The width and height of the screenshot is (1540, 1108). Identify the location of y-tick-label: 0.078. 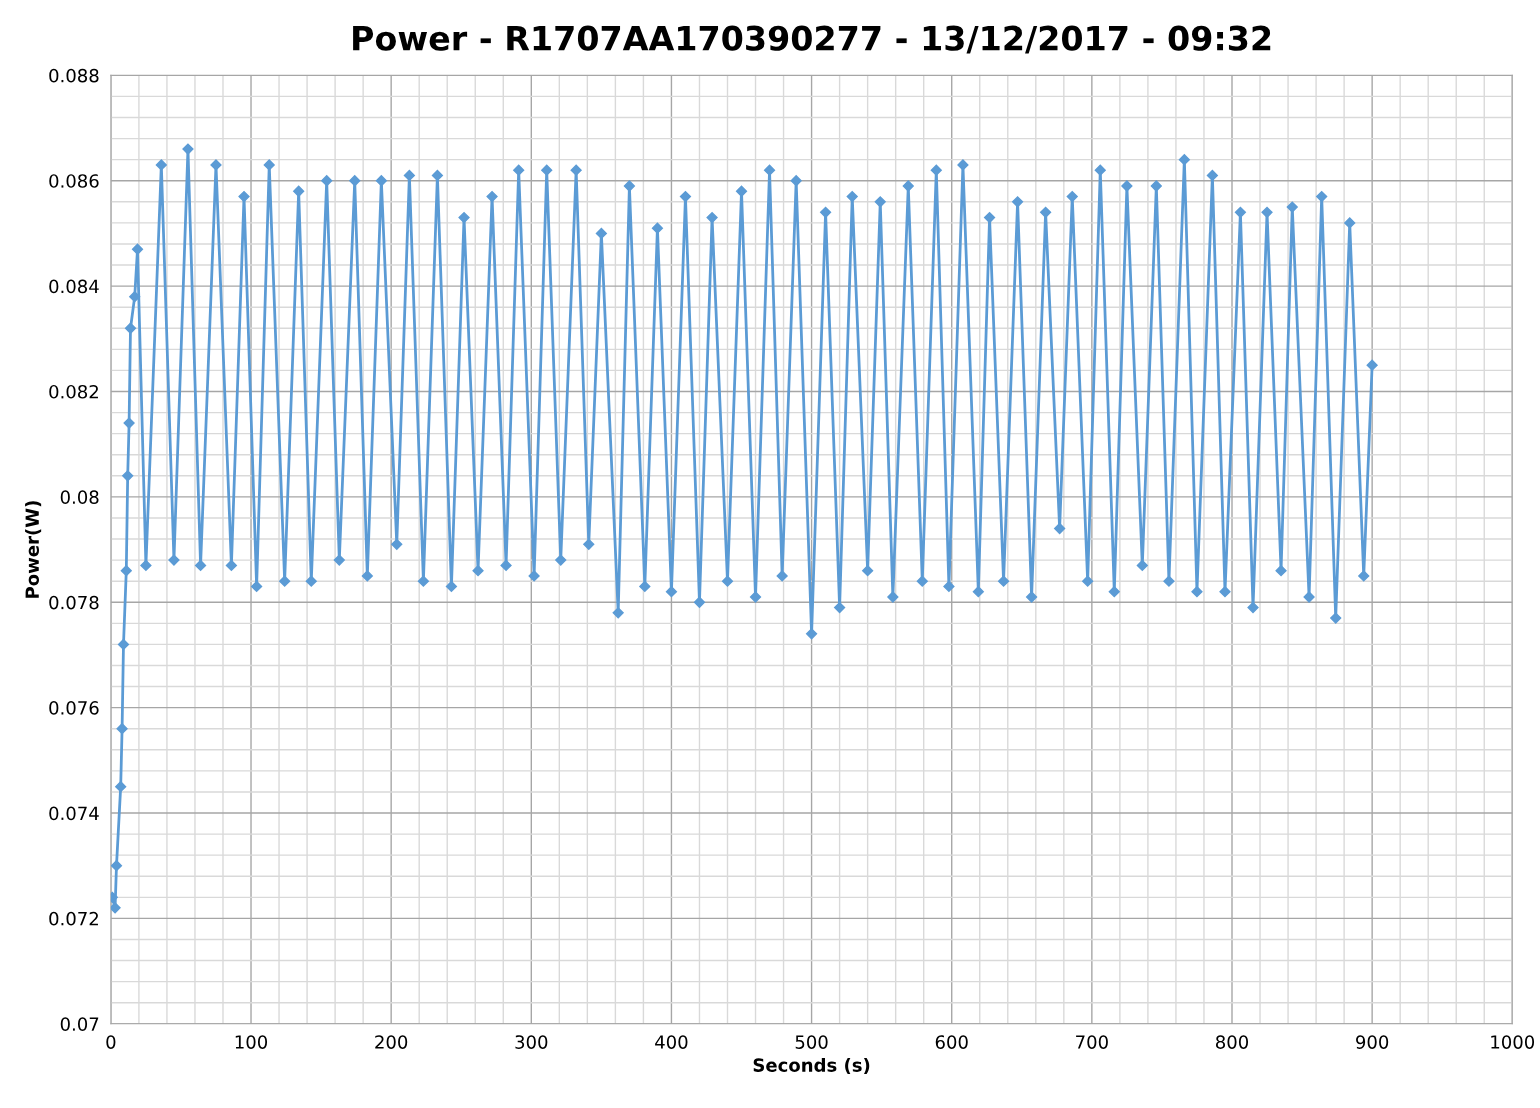
(74, 602).